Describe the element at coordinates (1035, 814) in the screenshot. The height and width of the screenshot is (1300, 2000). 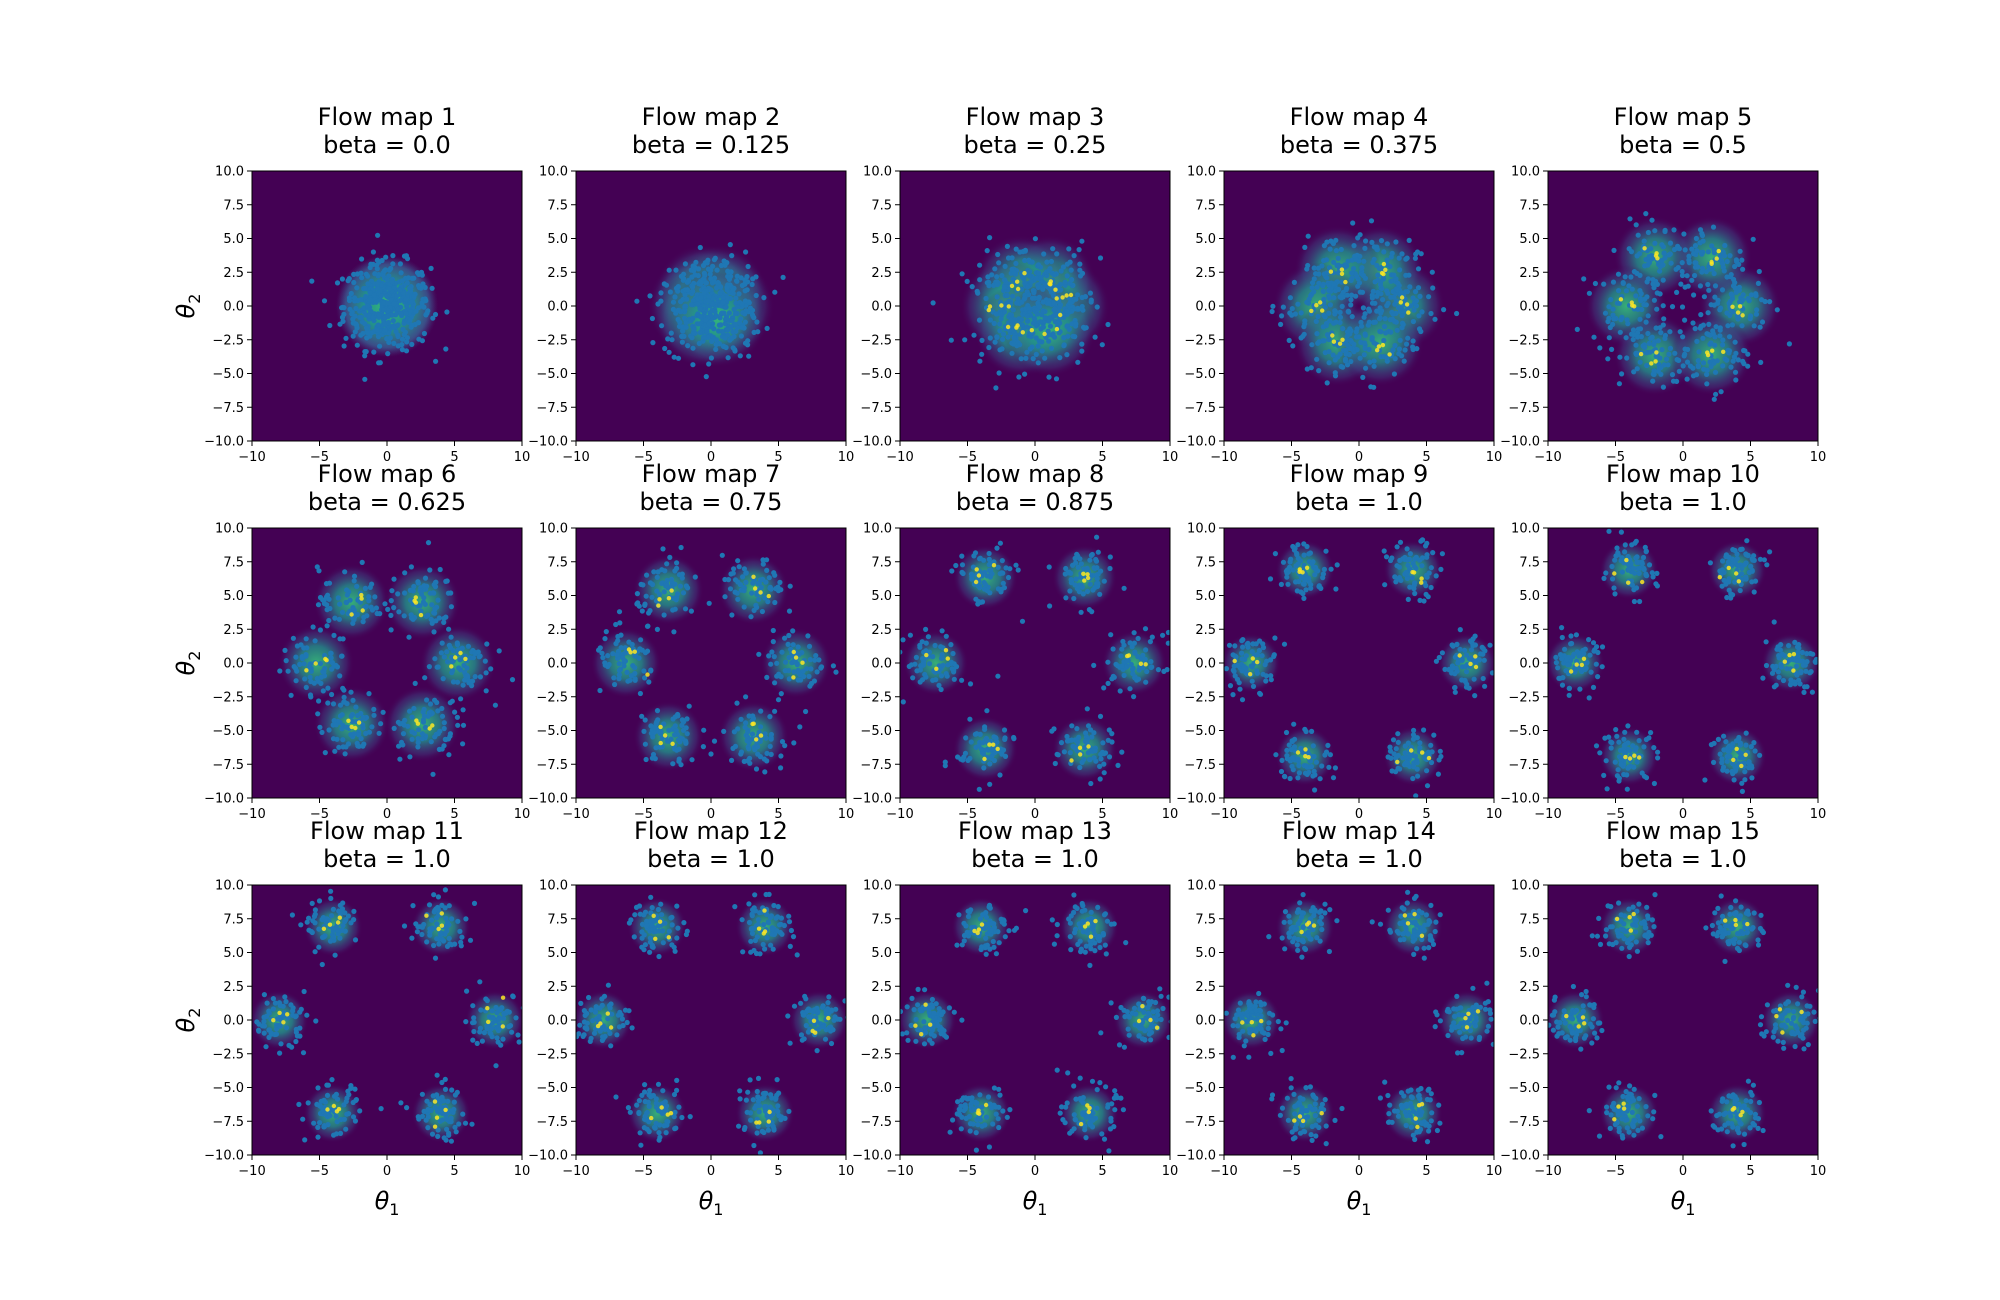
I see `x-tick-label: 0` at that location.